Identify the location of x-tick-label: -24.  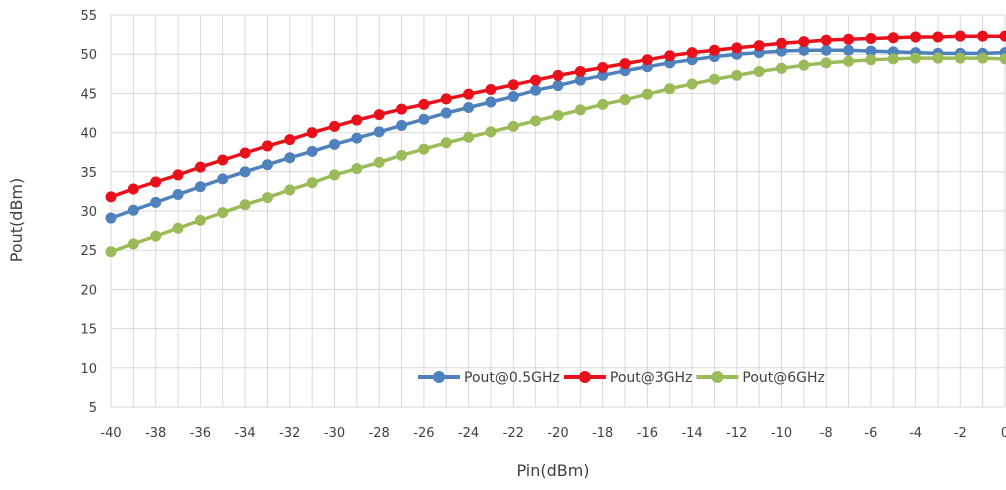
(468, 433).